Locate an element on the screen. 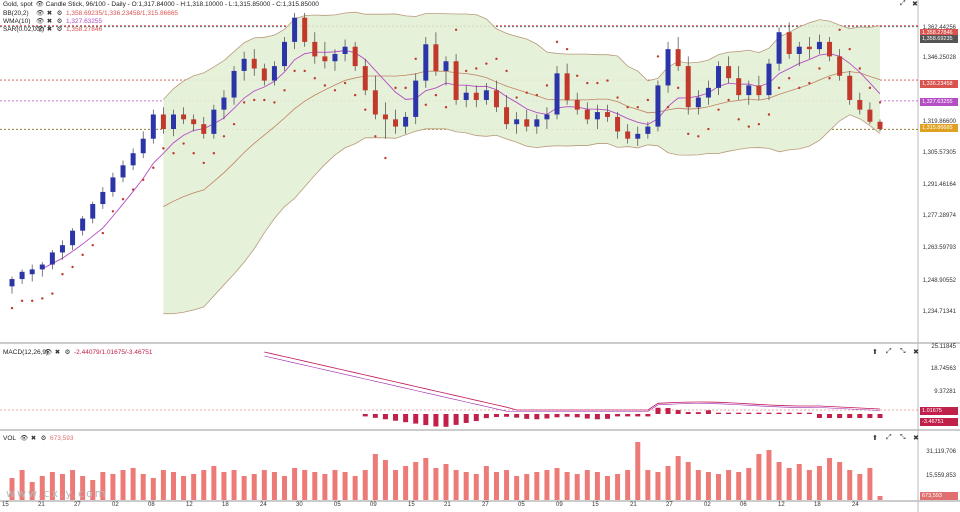 This screenshot has width=960, height=512. macd-tag: 1.01675 is located at coordinates (939, 411).